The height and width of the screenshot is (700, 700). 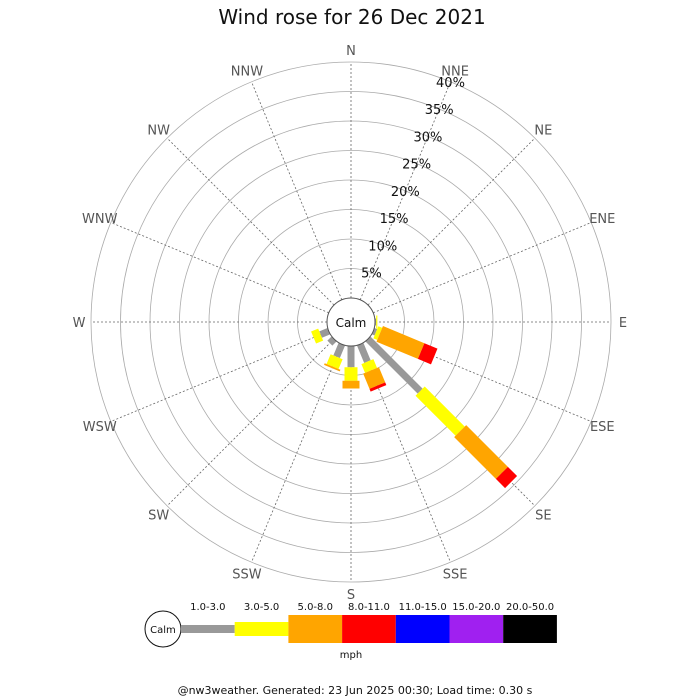 I want to click on bar-sse-3.0-5.0, so click(x=369, y=366).